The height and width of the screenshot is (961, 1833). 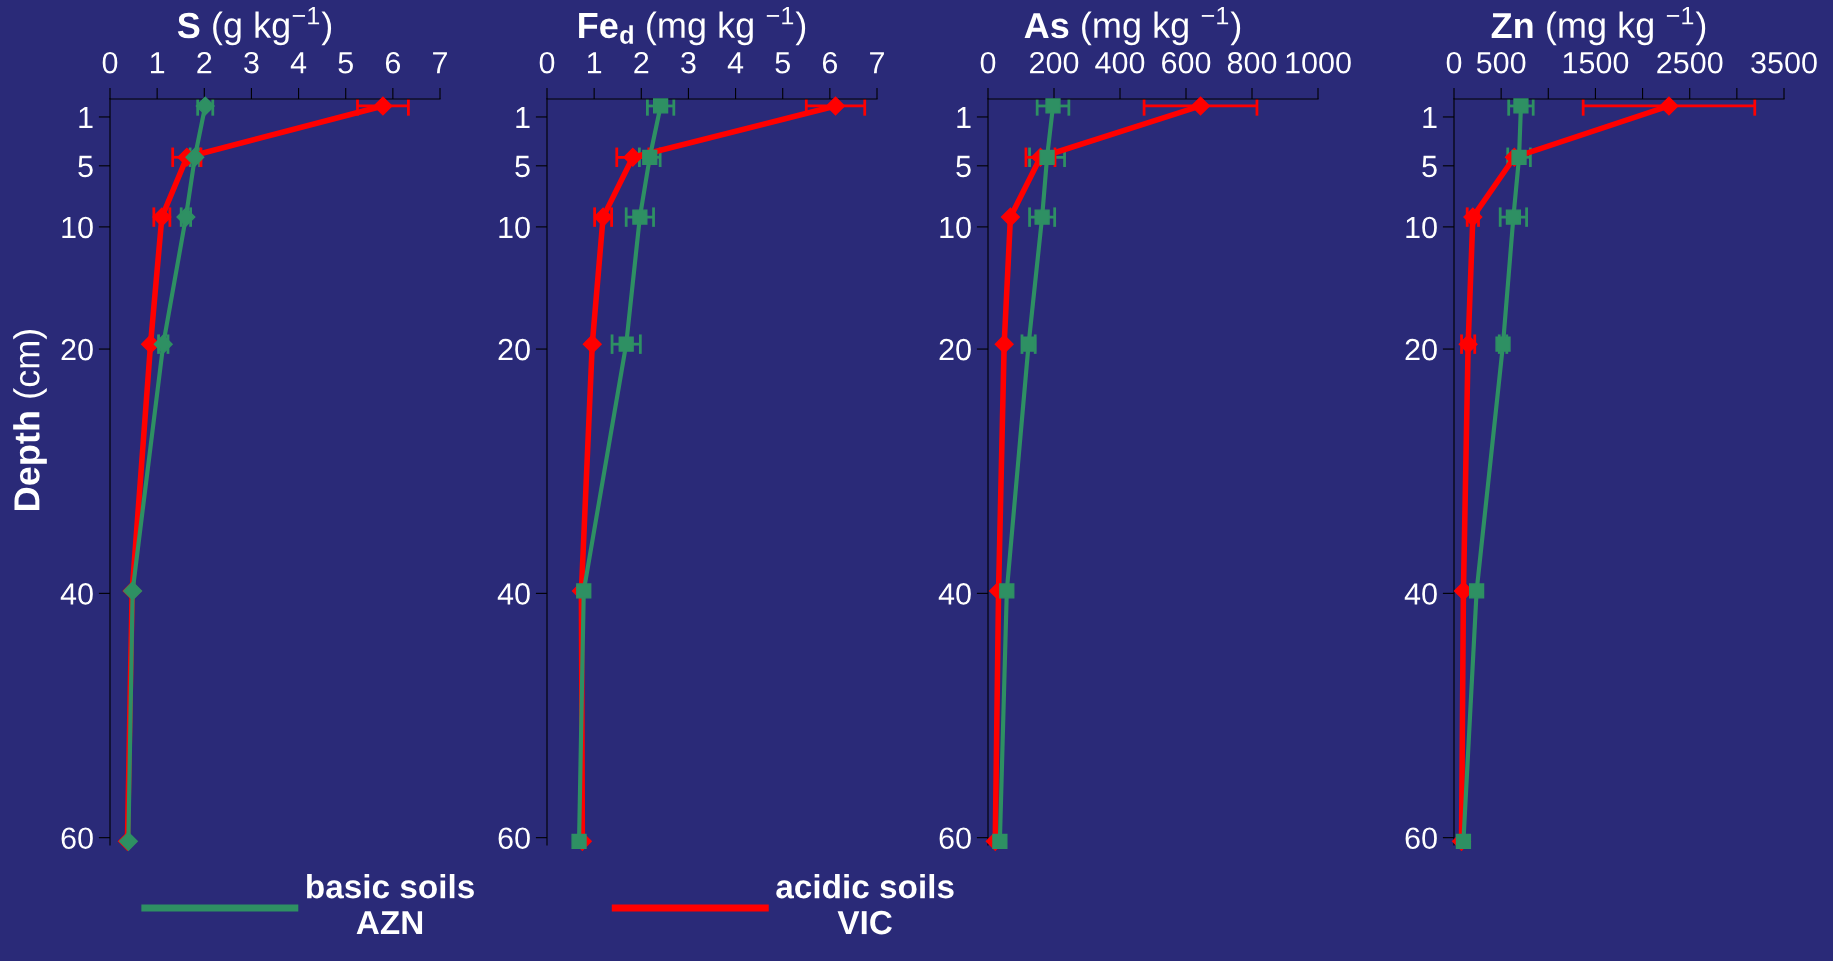 I want to click on legend-label: basic soils AZN, so click(x=390, y=904).